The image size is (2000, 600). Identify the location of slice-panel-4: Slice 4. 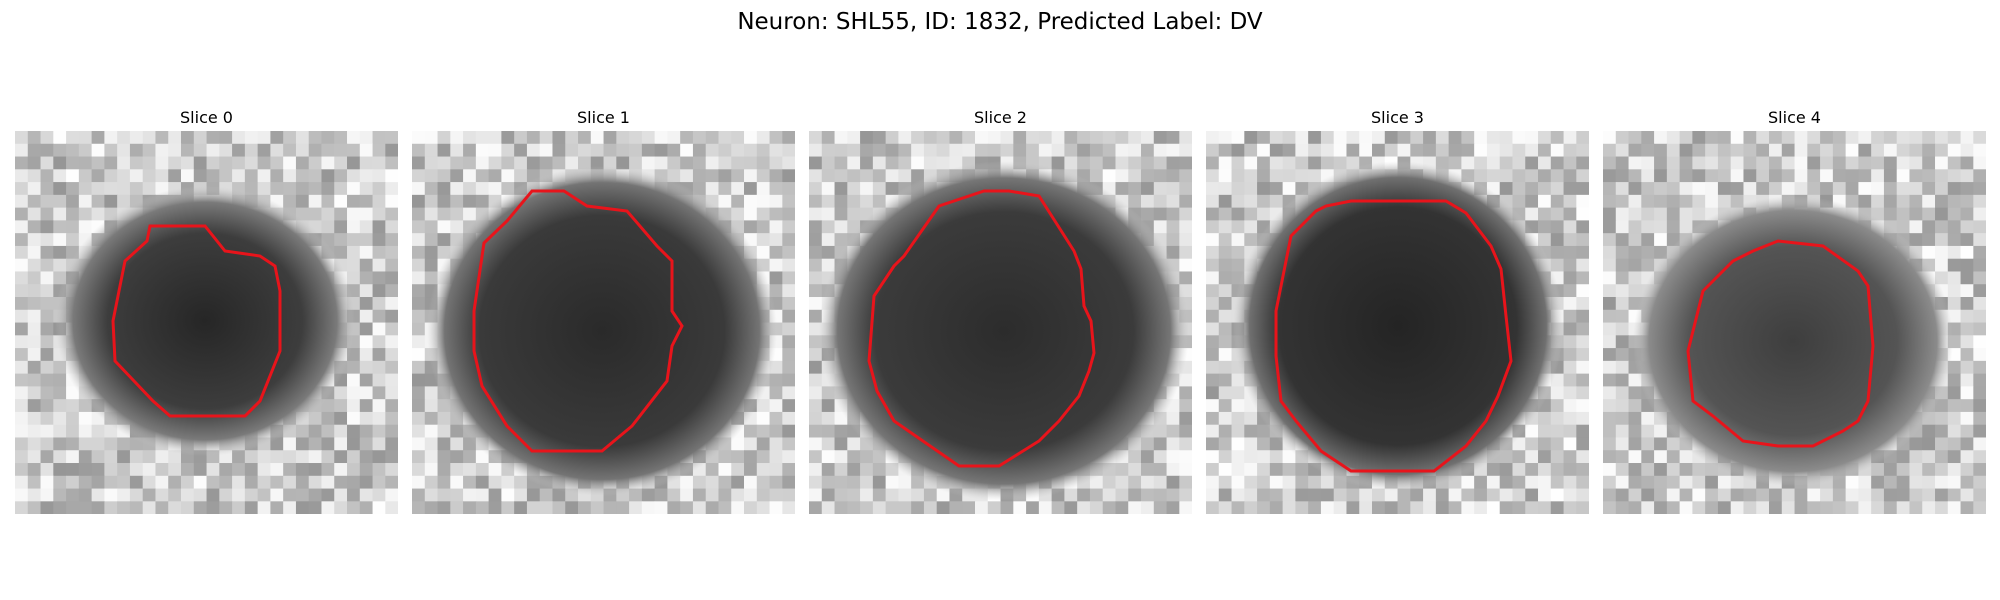
(1794, 311).